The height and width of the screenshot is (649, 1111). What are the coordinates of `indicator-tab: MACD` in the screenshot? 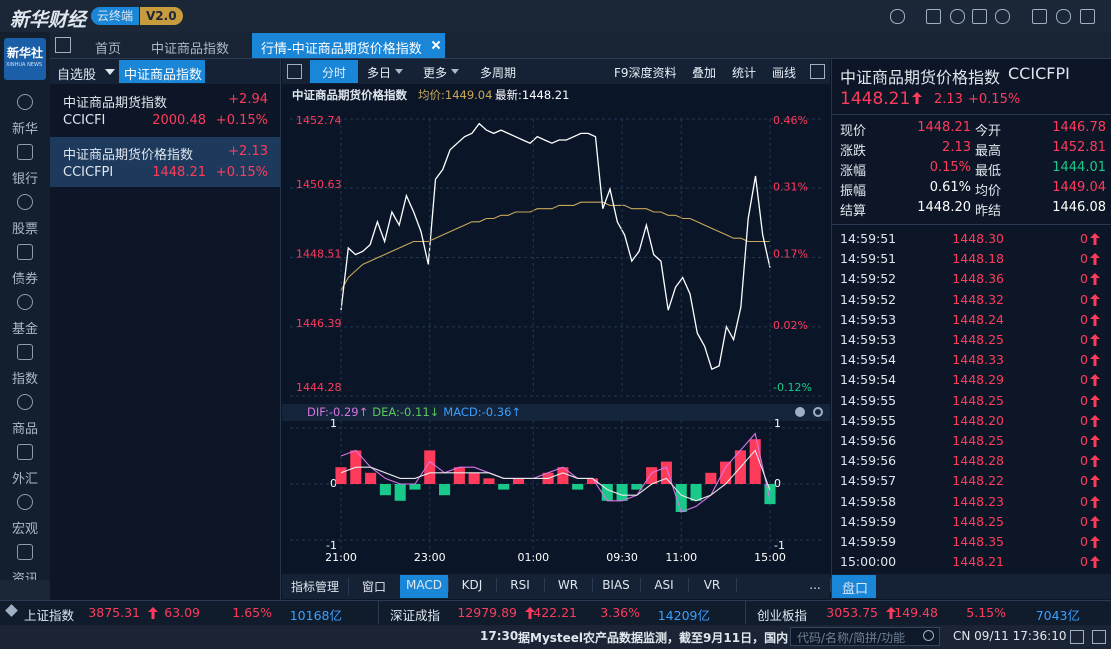 It's located at (424, 585).